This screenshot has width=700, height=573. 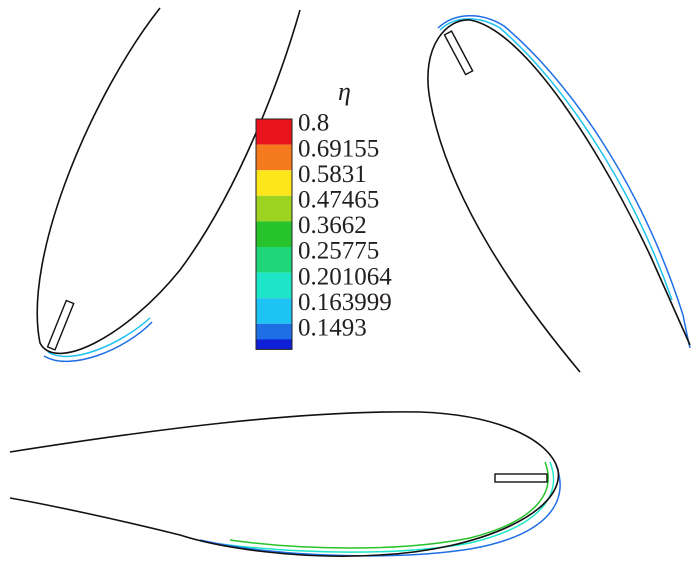 I want to click on legend-title: η, so click(x=344, y=91).